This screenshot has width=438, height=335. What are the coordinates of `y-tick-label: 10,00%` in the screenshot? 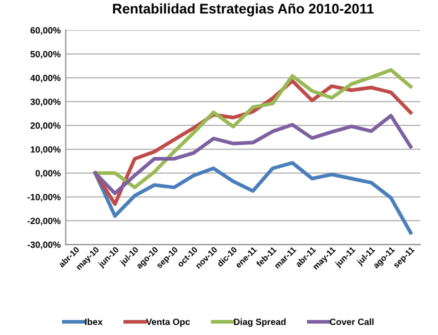 It's located at (45, 150).